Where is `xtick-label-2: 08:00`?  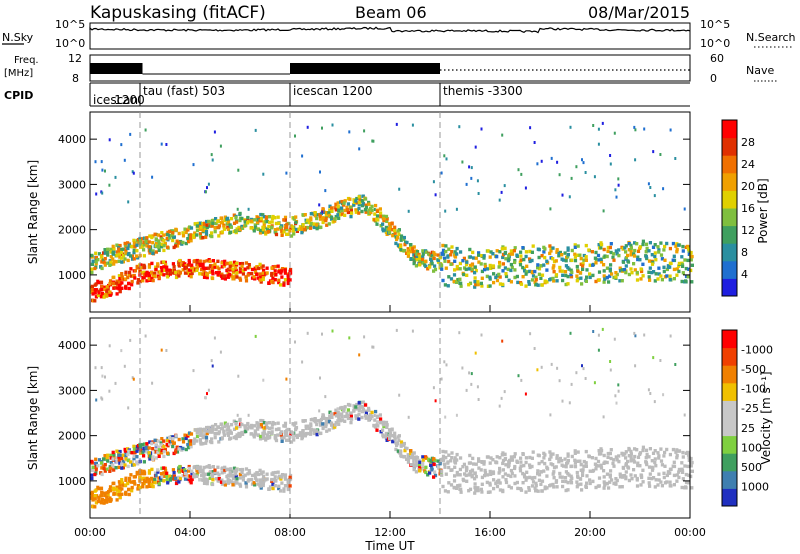 xtick-label-2: 08:00 is located at coordinates (290, 532).